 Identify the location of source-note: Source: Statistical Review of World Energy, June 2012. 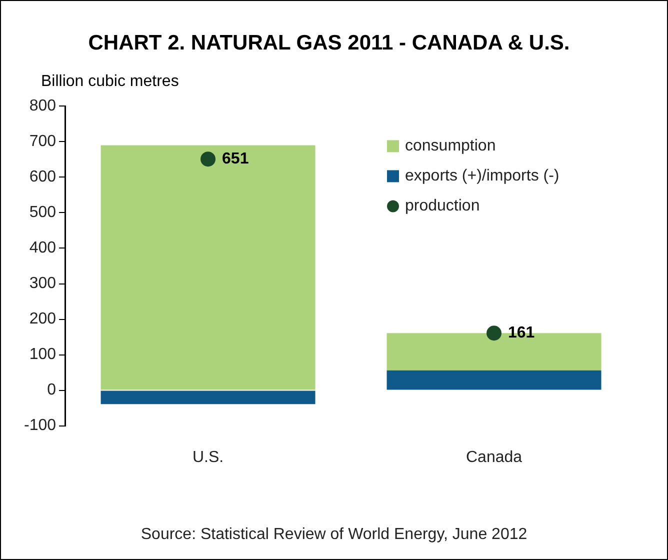
(334, 534).